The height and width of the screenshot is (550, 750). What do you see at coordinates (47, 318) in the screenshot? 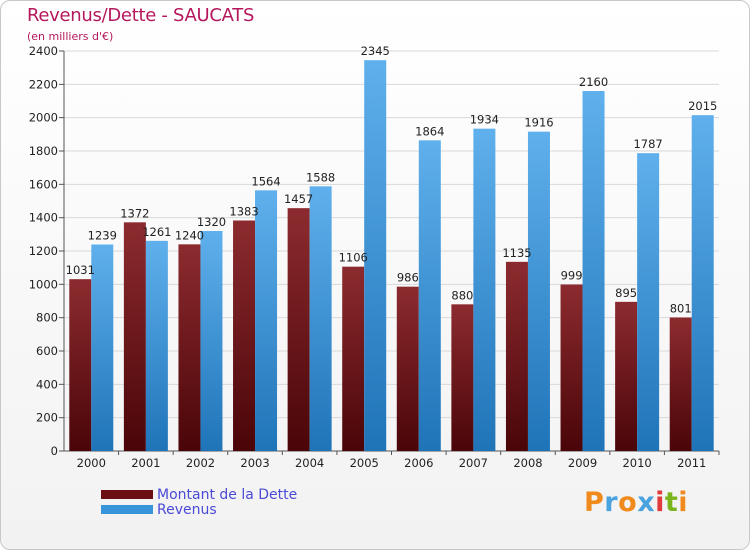
I see `y-tick-label: 800` at bounding box center [47, 318].